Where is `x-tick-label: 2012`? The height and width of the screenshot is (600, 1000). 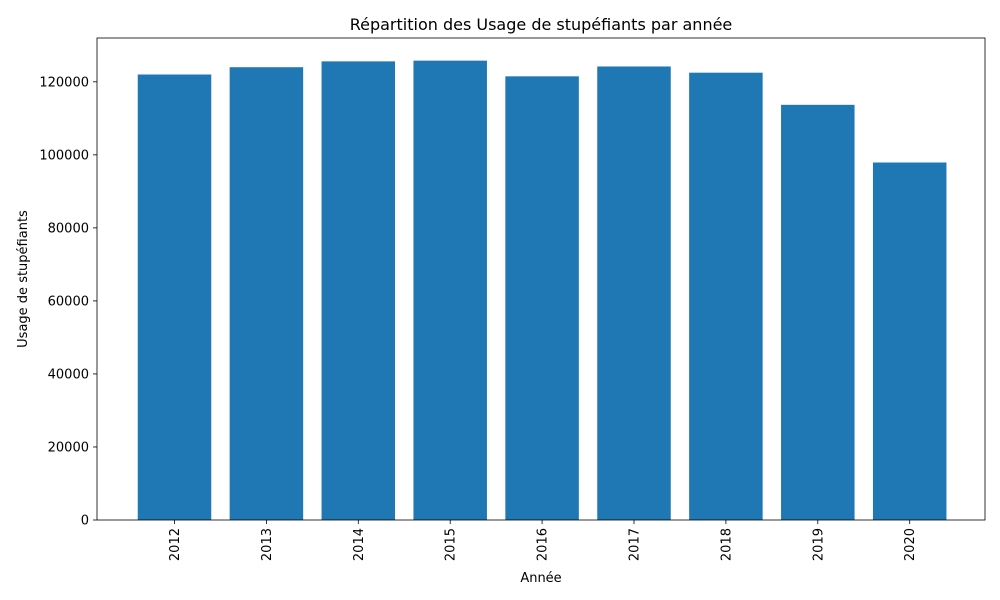
x-tick-label: 2012 is located at coordinates (175, 544).